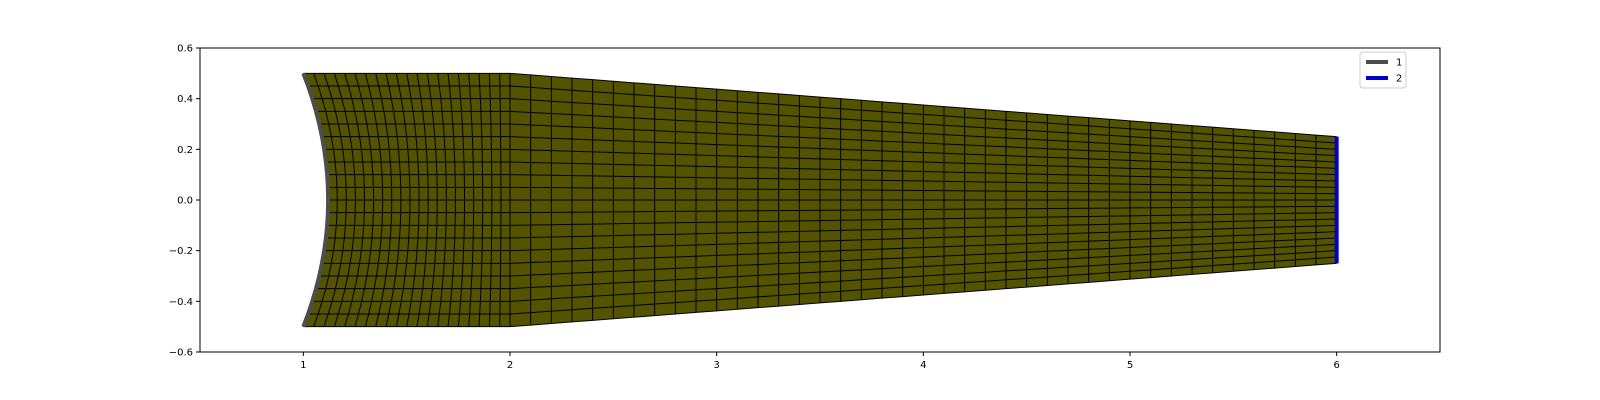 The image size is (1600, 400). I want to click on x-tick-label: 2, so click(510, 365).